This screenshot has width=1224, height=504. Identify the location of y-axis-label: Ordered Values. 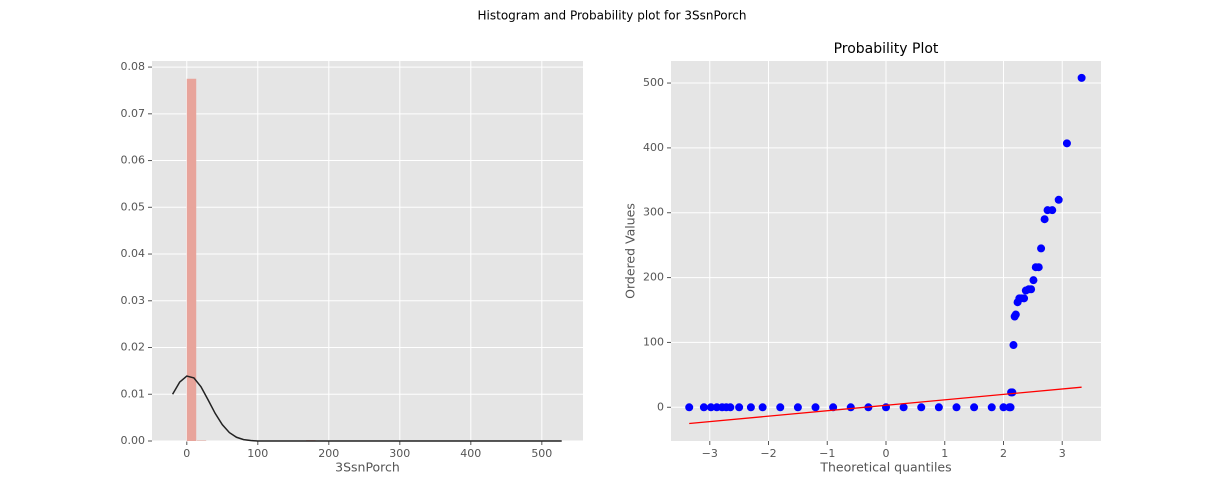
(630, 251).